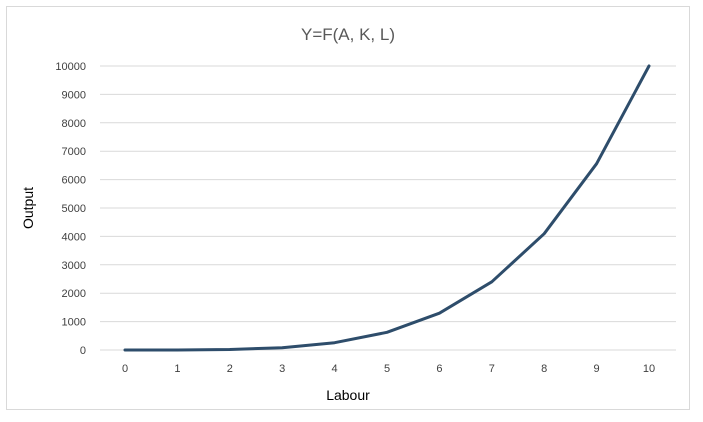 The width and height of the screenshot is (703, 422). What do you see at coordinates (74, 95) in the screenshot?
I see `y-tick-label: 9000` at bounding box center [74, 95].